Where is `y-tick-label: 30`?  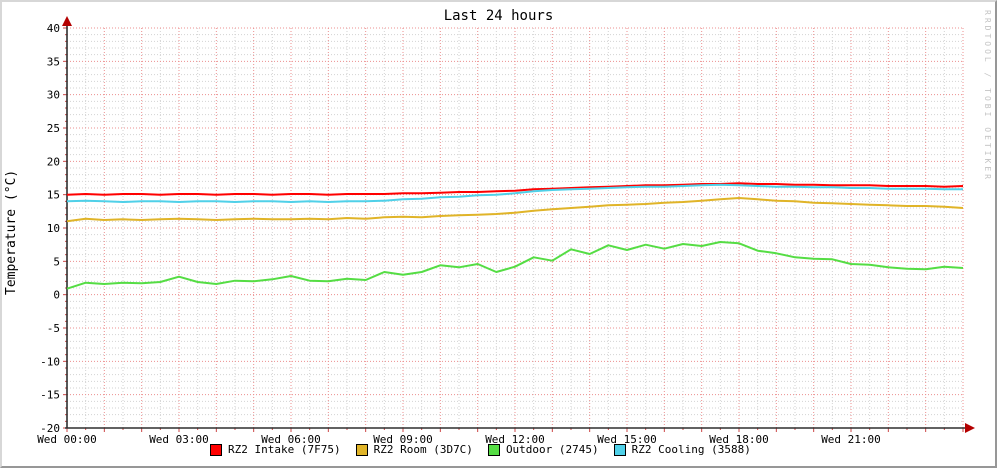 y-tick-label: 30 is located at coordinates (53, 95).